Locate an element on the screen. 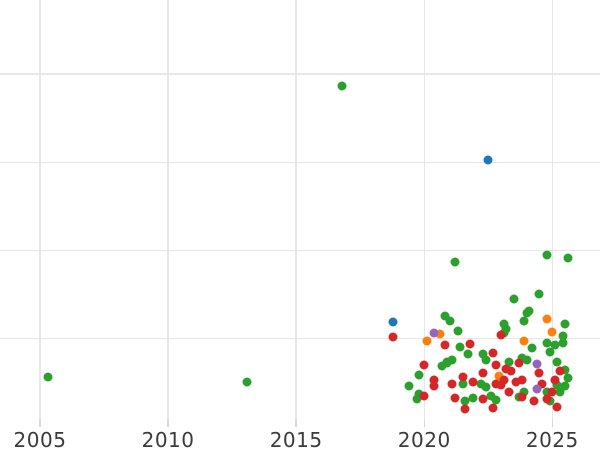 Image resolution: width=600 pixels, height=450 pixels. x-tick-label: 2005 is located at coordinates (40, 439).